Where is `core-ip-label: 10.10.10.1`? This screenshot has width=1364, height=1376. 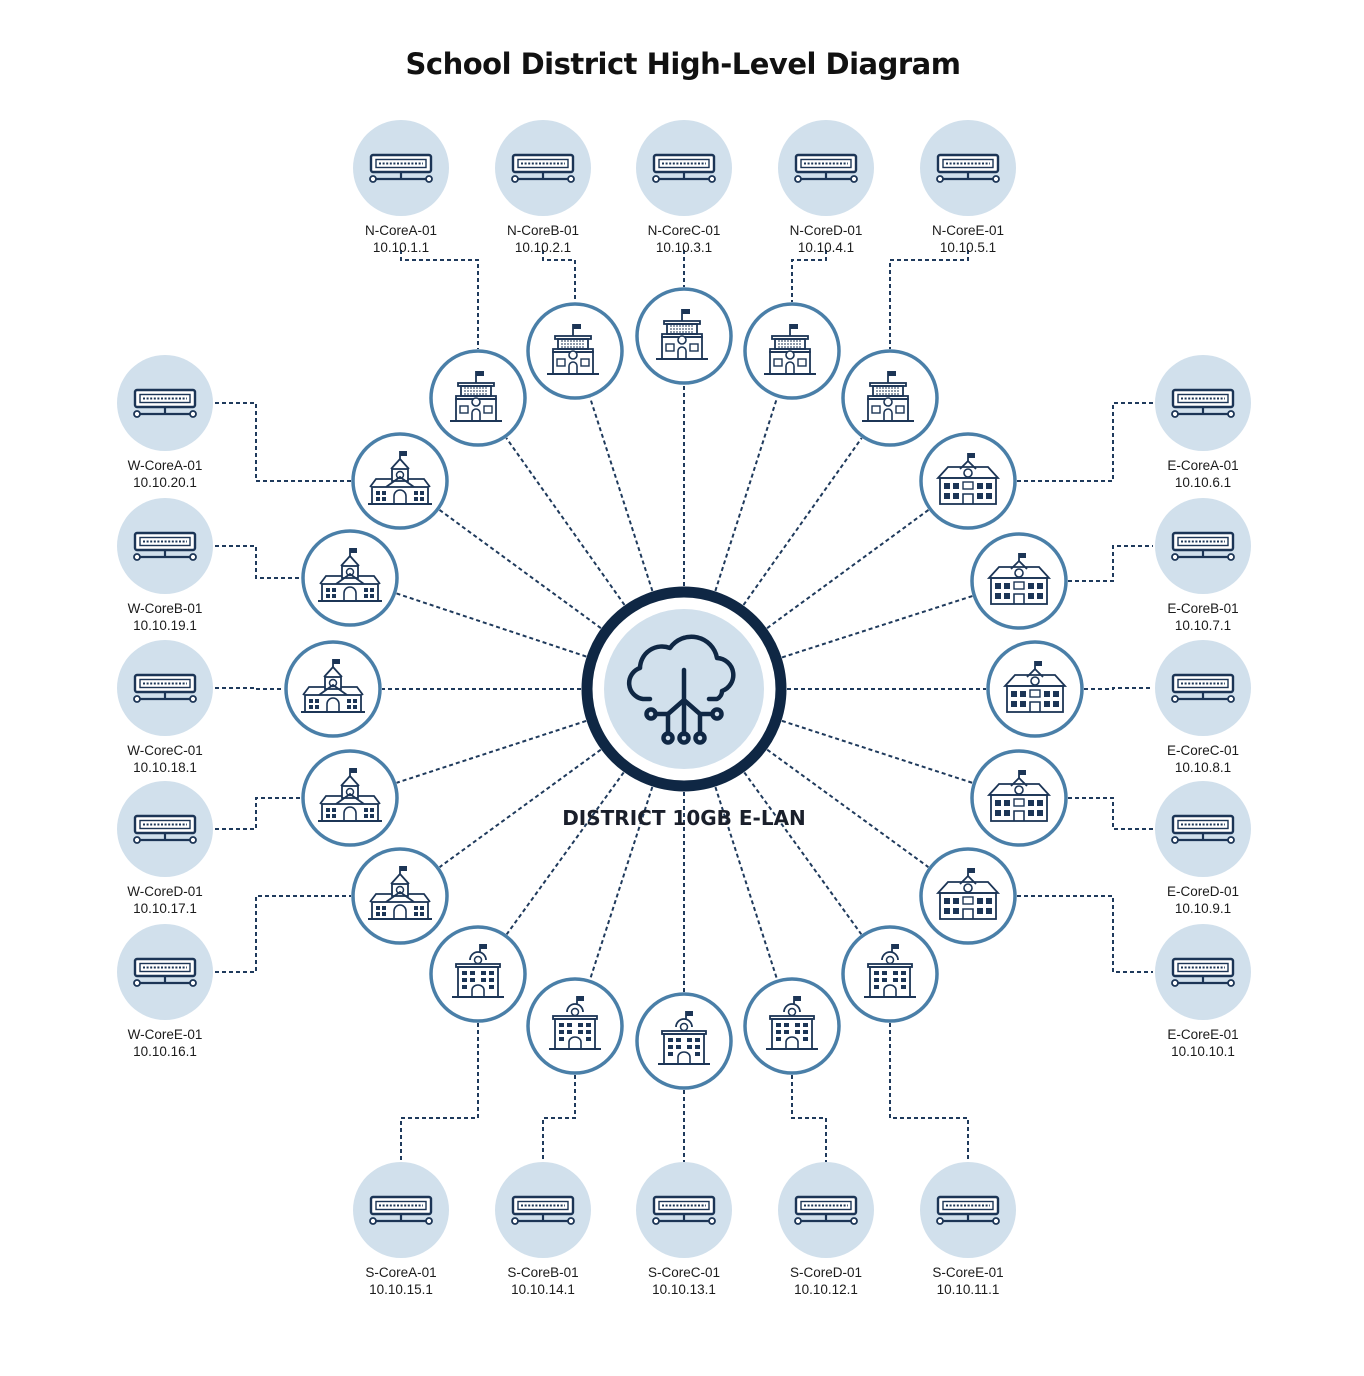 core-ip-label: 10.10.10.1 is located at coordinates (1203, 1051).